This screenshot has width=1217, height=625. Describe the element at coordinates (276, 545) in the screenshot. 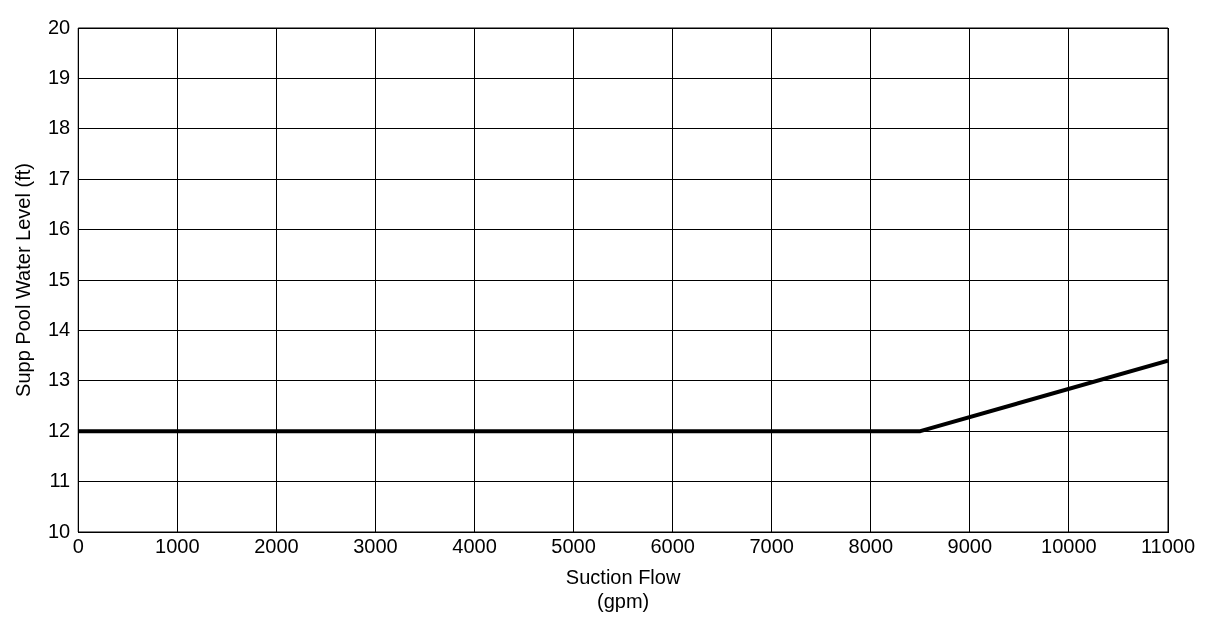

I see `x-tick-label: 2000` at that location.